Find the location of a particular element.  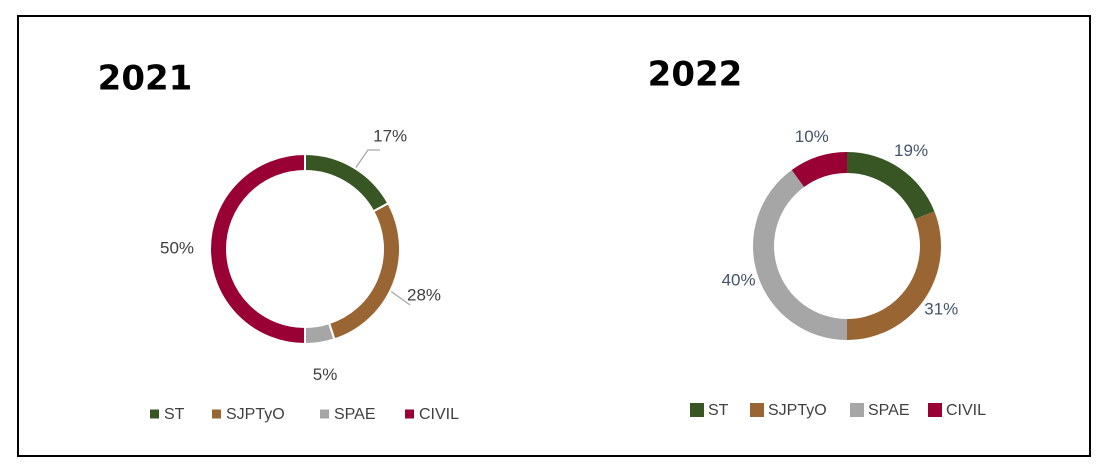

chart-title: 2022 is located at coordinates (695, 75).